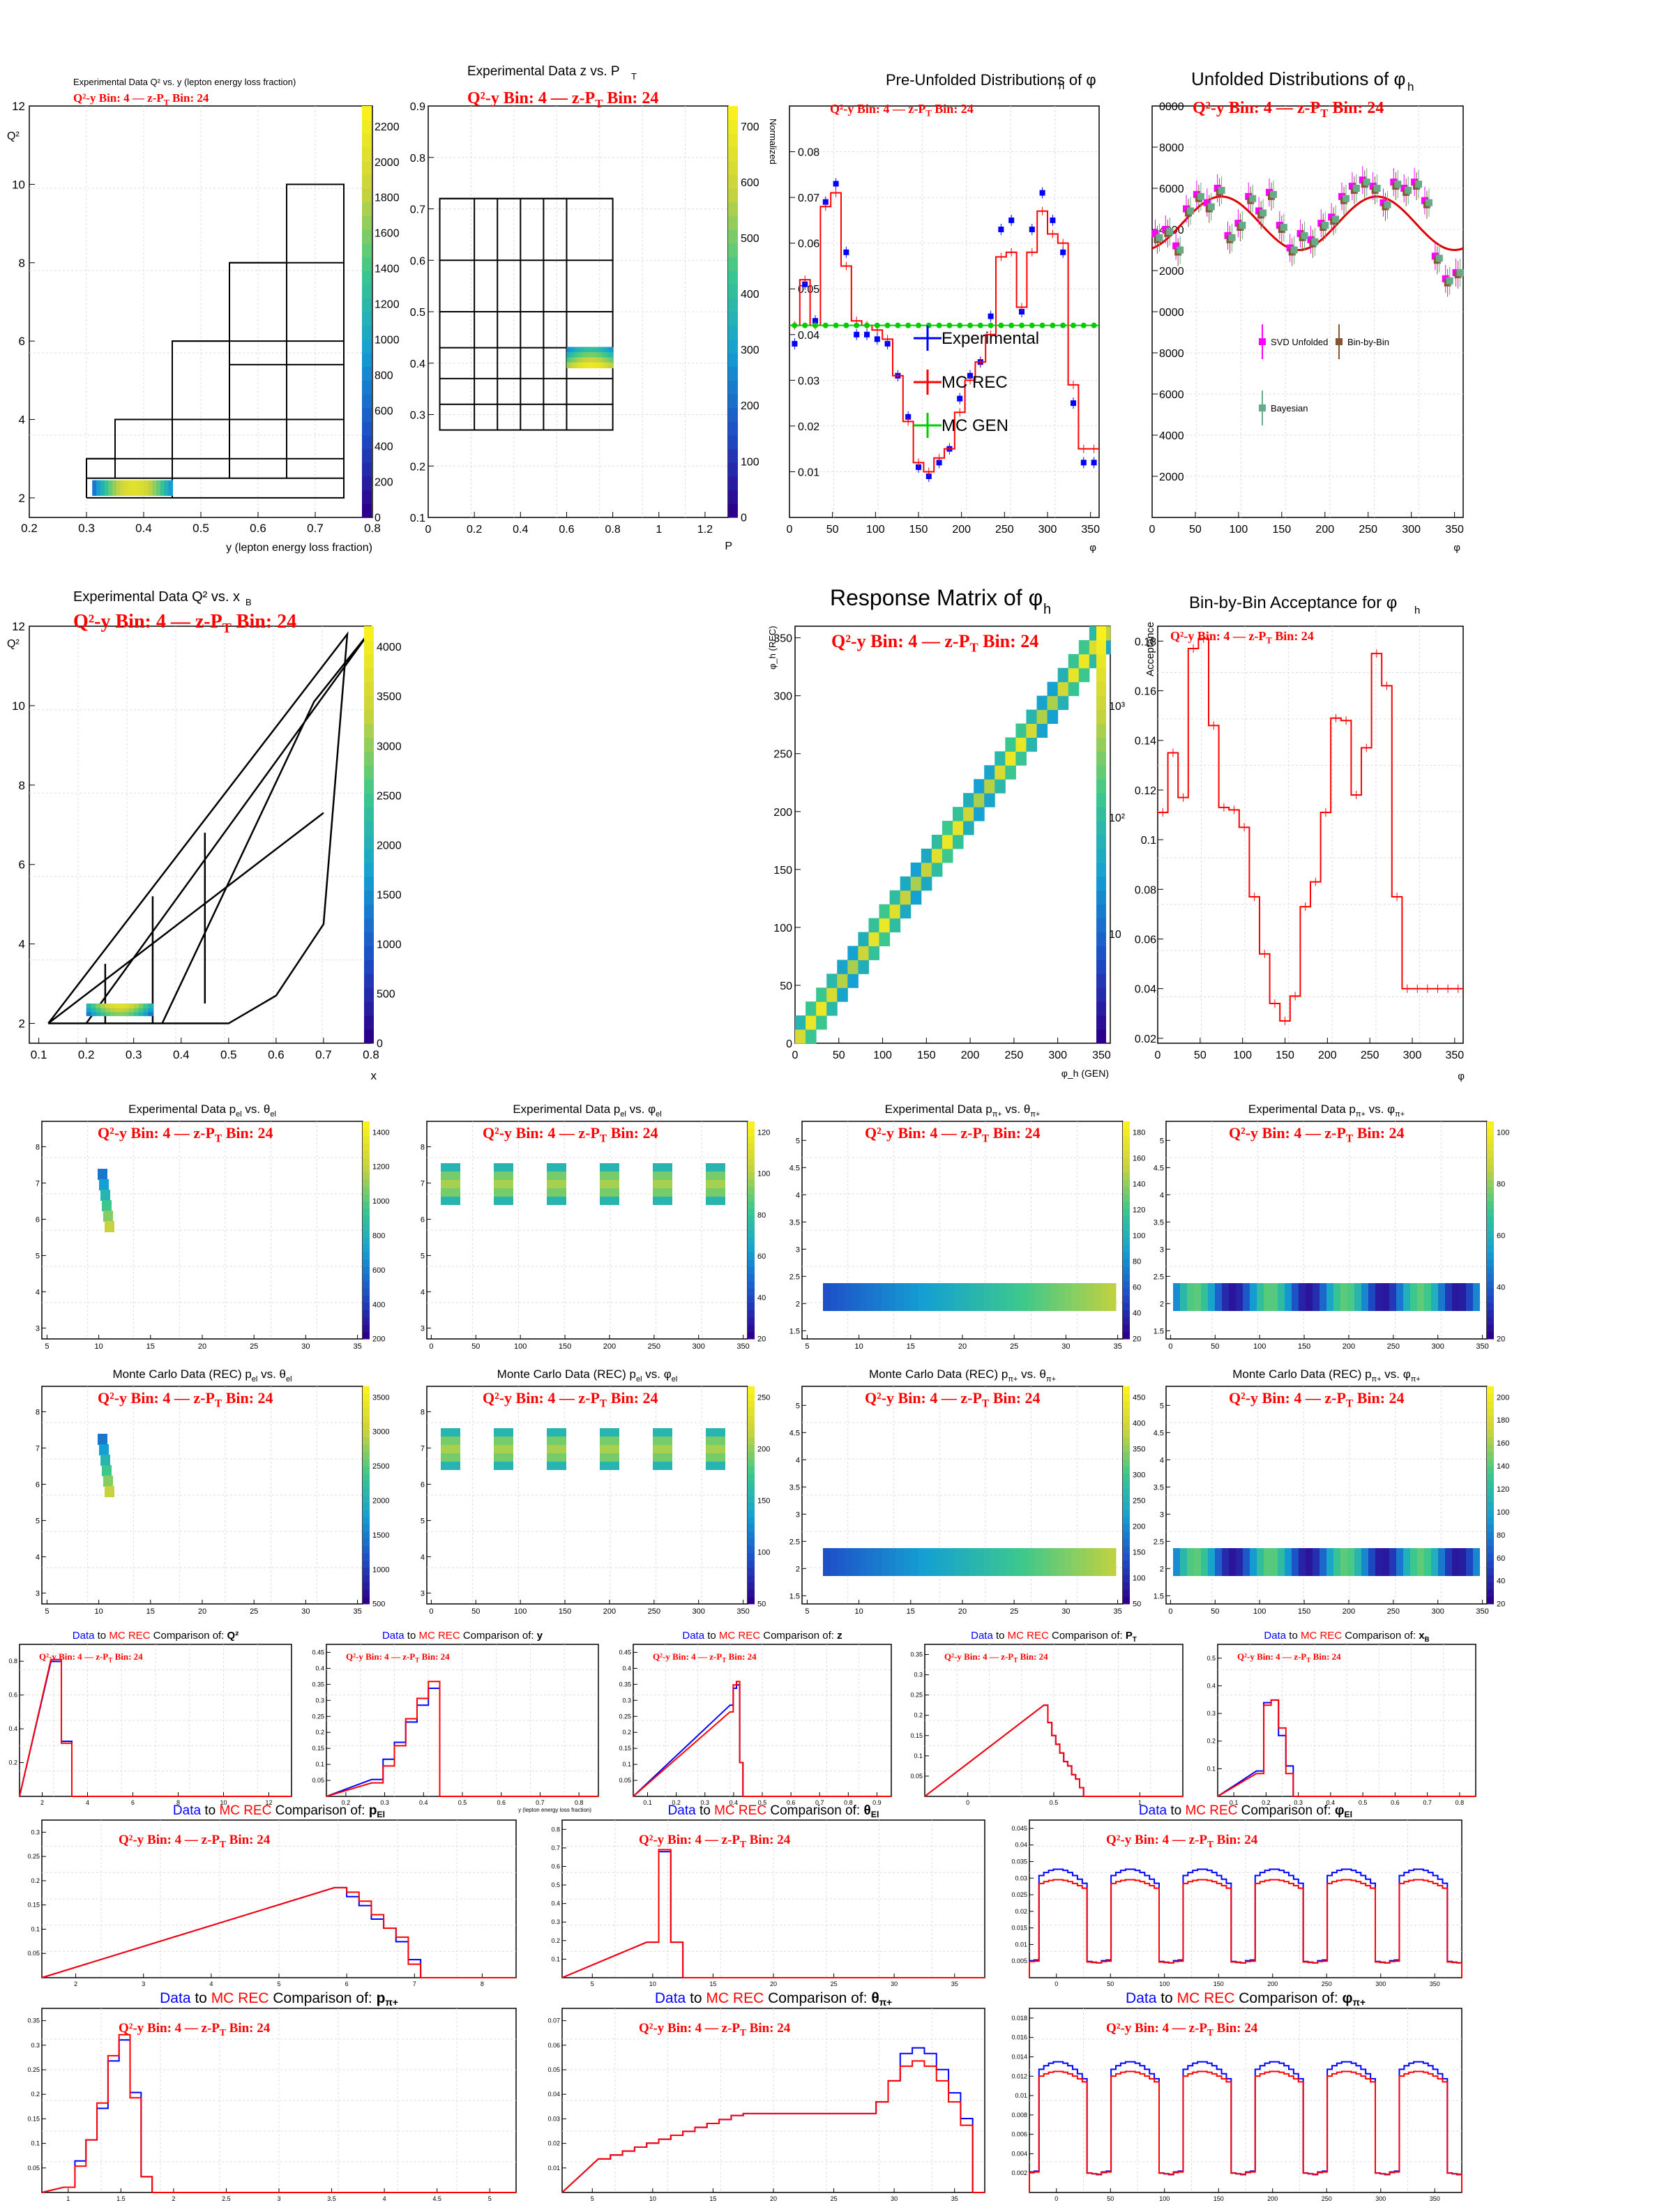 The height and width of the screenshot is (2212, 1671). Describe the element at coordinates (967, 1802) in the screenshot. I see `cmp-xtick: 0` at that location.